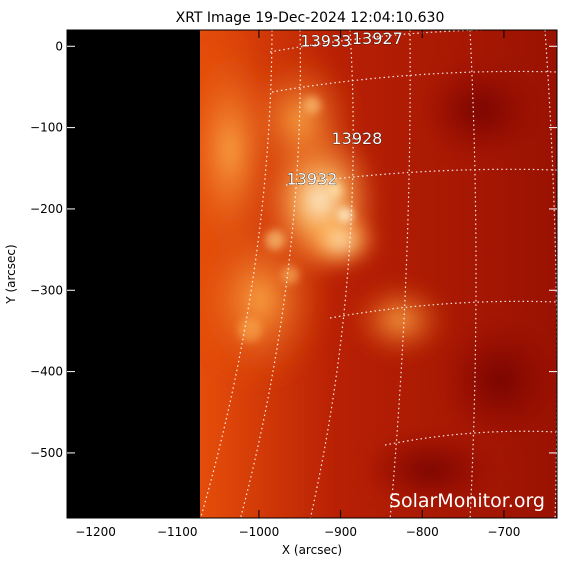 Image resolution: width=564 pixels, height=564 pixels. I want to click on y-tick-label: −100, so click(46, 128).